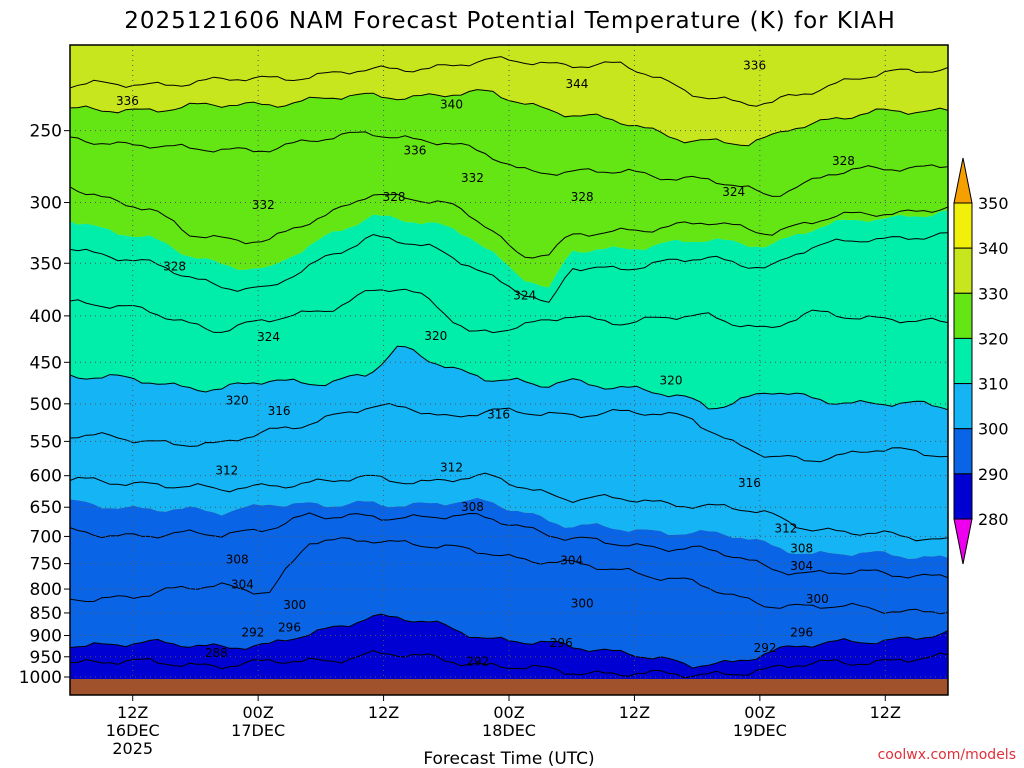 The height and width of the screenshot is (768, 1024). I want to click on x-tick-label: 17DEC, so click(258, 730).